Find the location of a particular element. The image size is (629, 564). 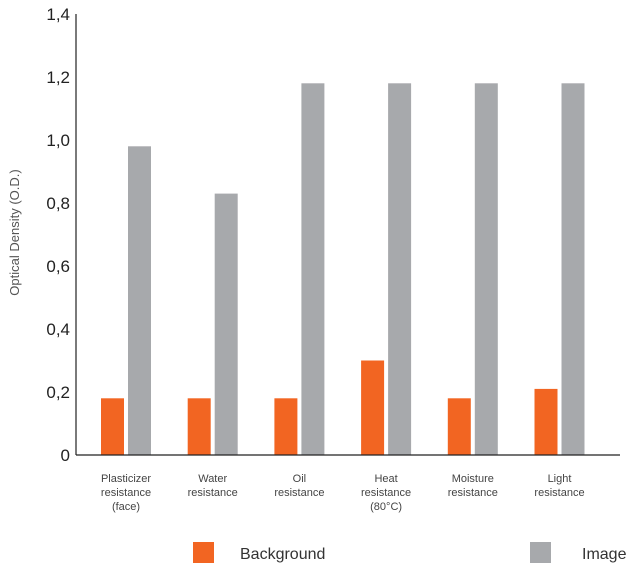

y-tick-label: 0,4 is located at coordinates (58, 329).